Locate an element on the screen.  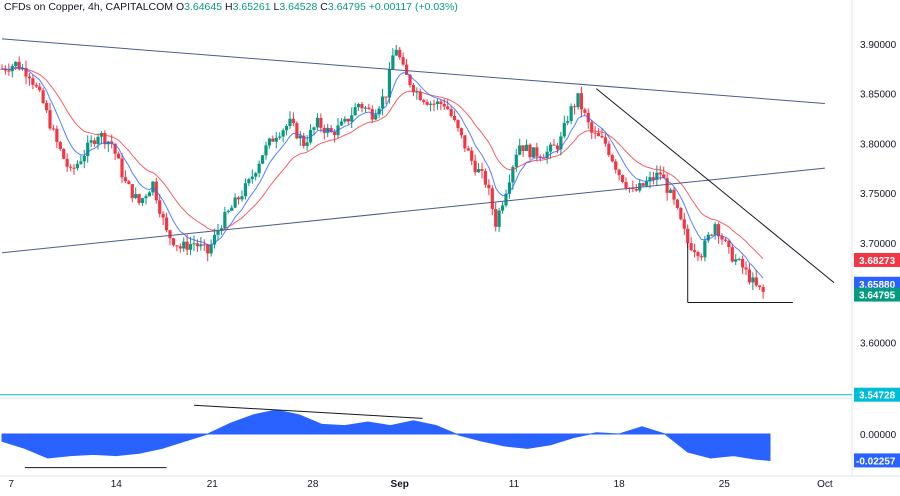
symbol-title: CFDs on Copper, 4h, CAPITALCOM is located at coordinates (89, 7).